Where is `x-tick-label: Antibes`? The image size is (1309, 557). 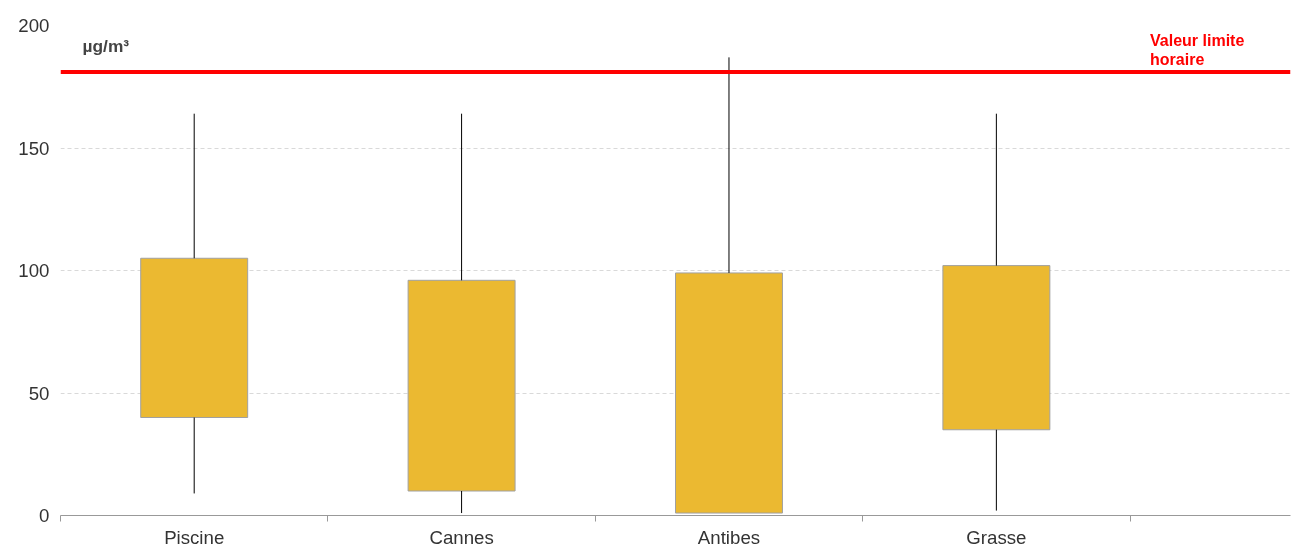 x-tick-label: Antibes is located at coordinates (729, 537).